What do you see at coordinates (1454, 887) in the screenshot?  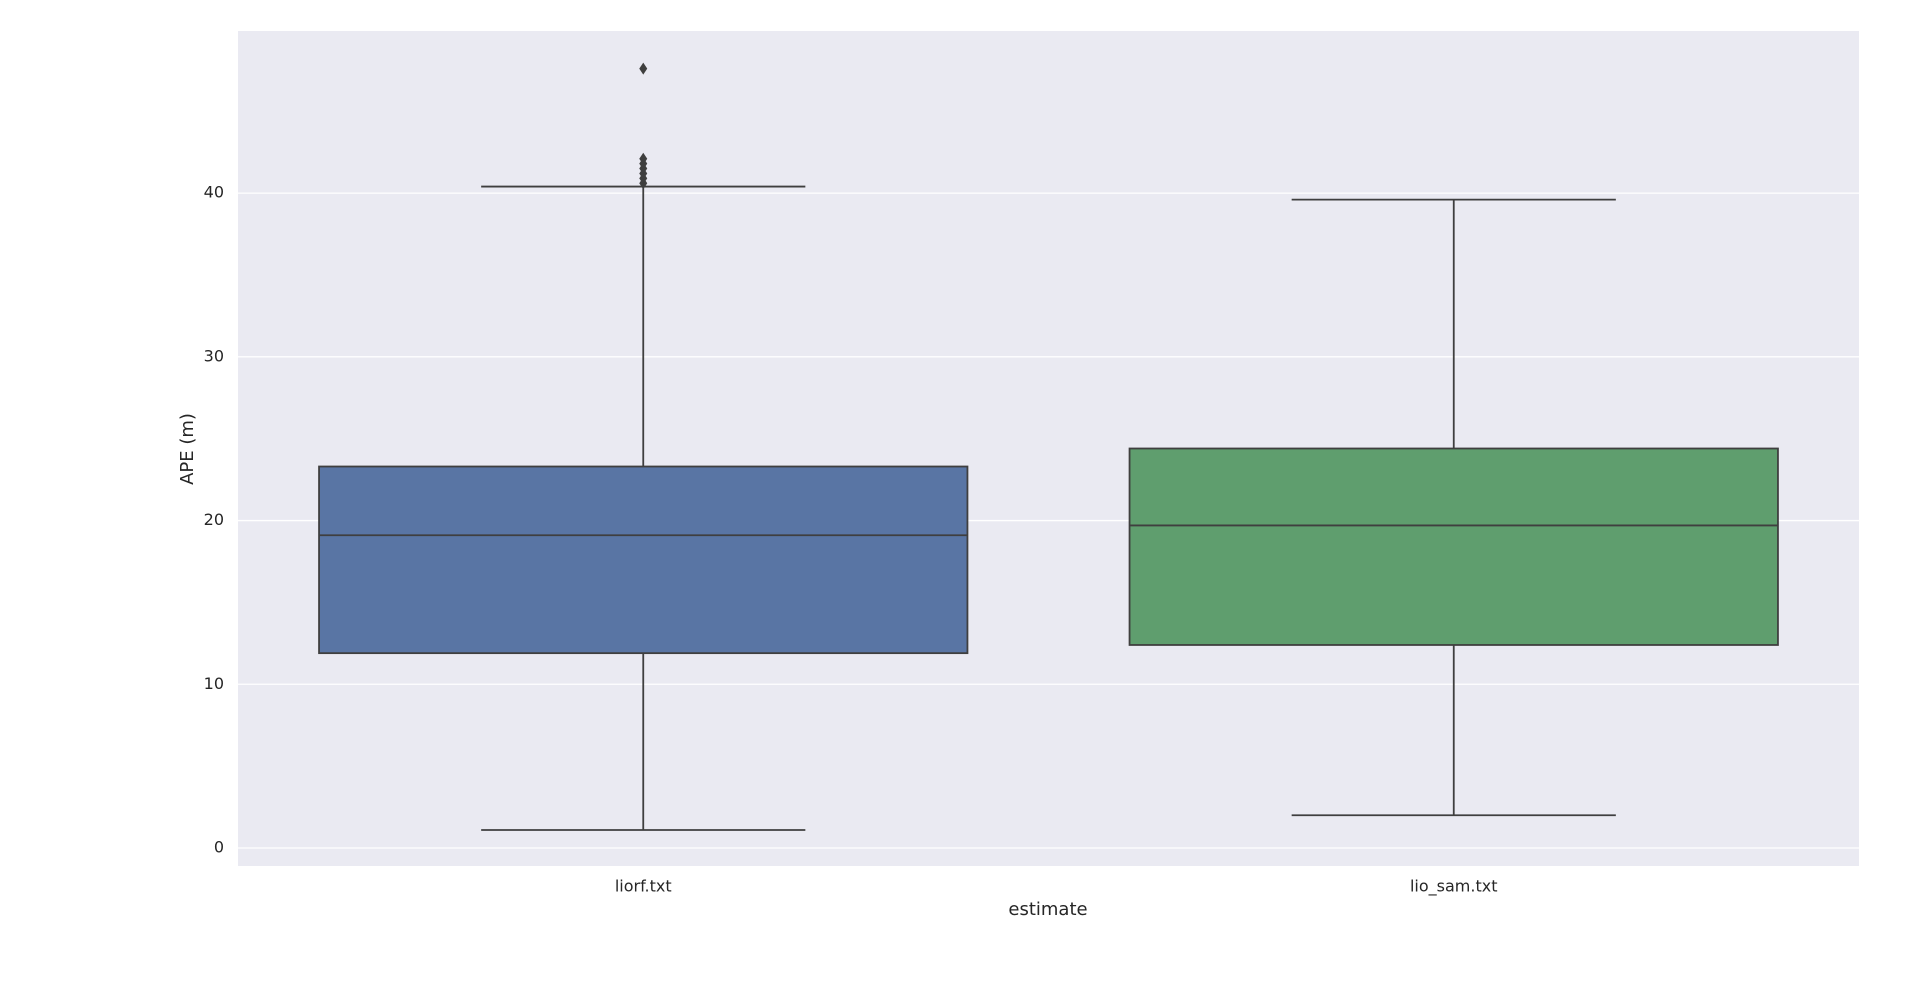 I see `x-tick-label: lio_sam.txt` at bounding box center [1454, 887].